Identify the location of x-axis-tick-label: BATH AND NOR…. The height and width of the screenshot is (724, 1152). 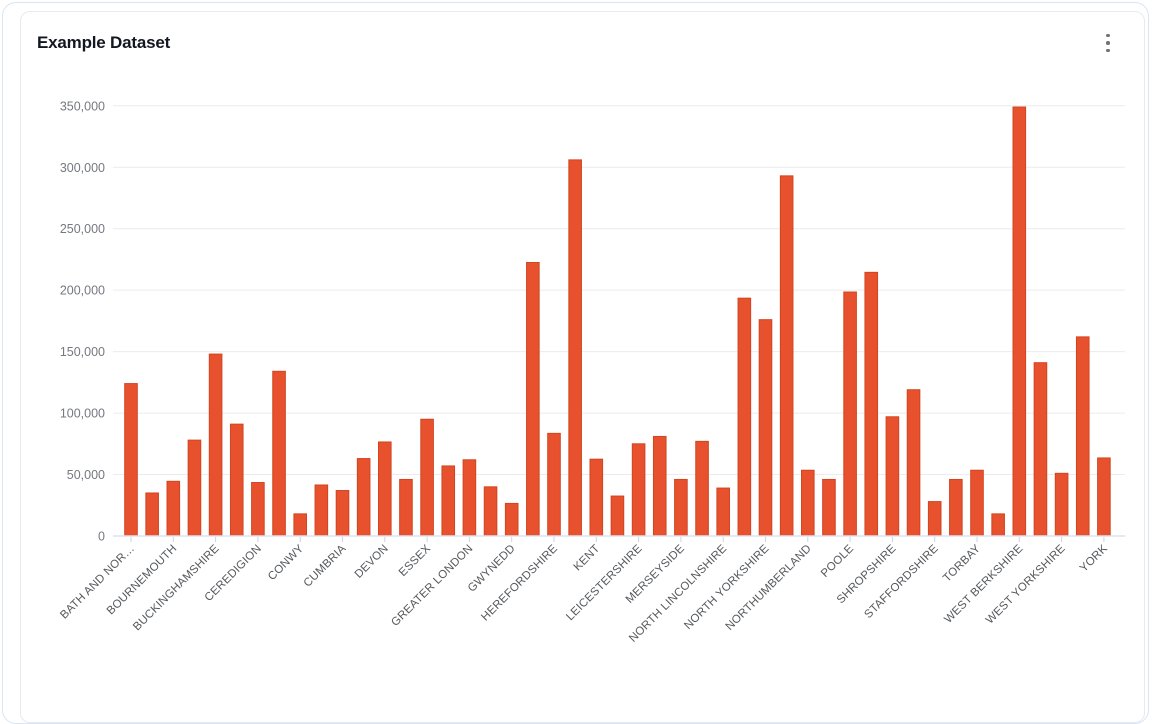
(97, 582).